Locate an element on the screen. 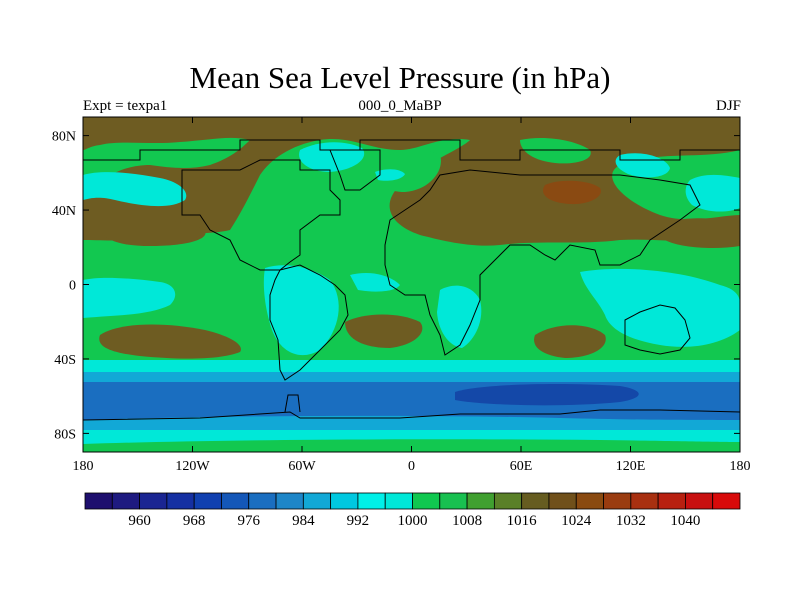 The height and width of the screenshot is (600, 800). coast-arctic is located at coordinates (411, 150).